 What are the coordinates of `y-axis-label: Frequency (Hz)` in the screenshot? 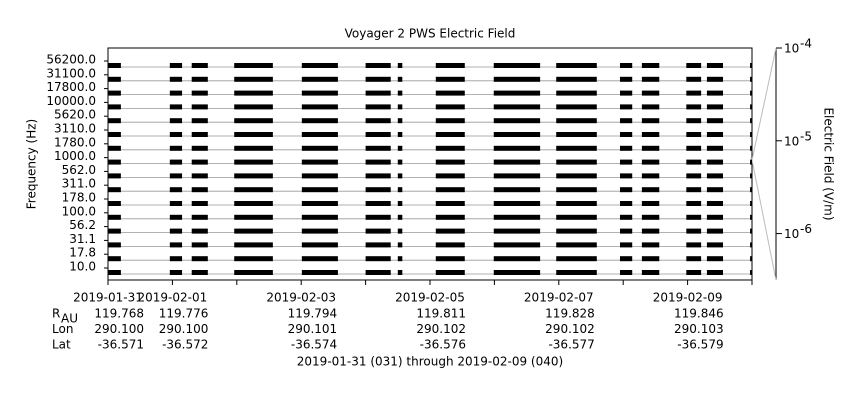 It's located at (32, 164).